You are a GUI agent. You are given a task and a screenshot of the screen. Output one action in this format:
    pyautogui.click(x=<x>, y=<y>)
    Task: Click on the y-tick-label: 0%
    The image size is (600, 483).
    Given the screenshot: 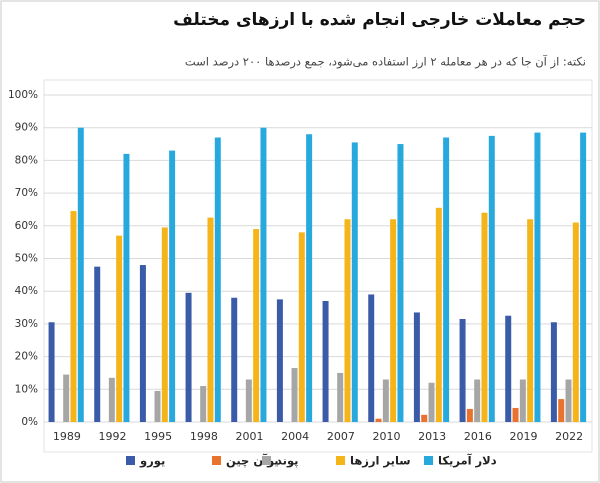 What is the action you would take?
    pyautogui.click(x=29, y=422)
    